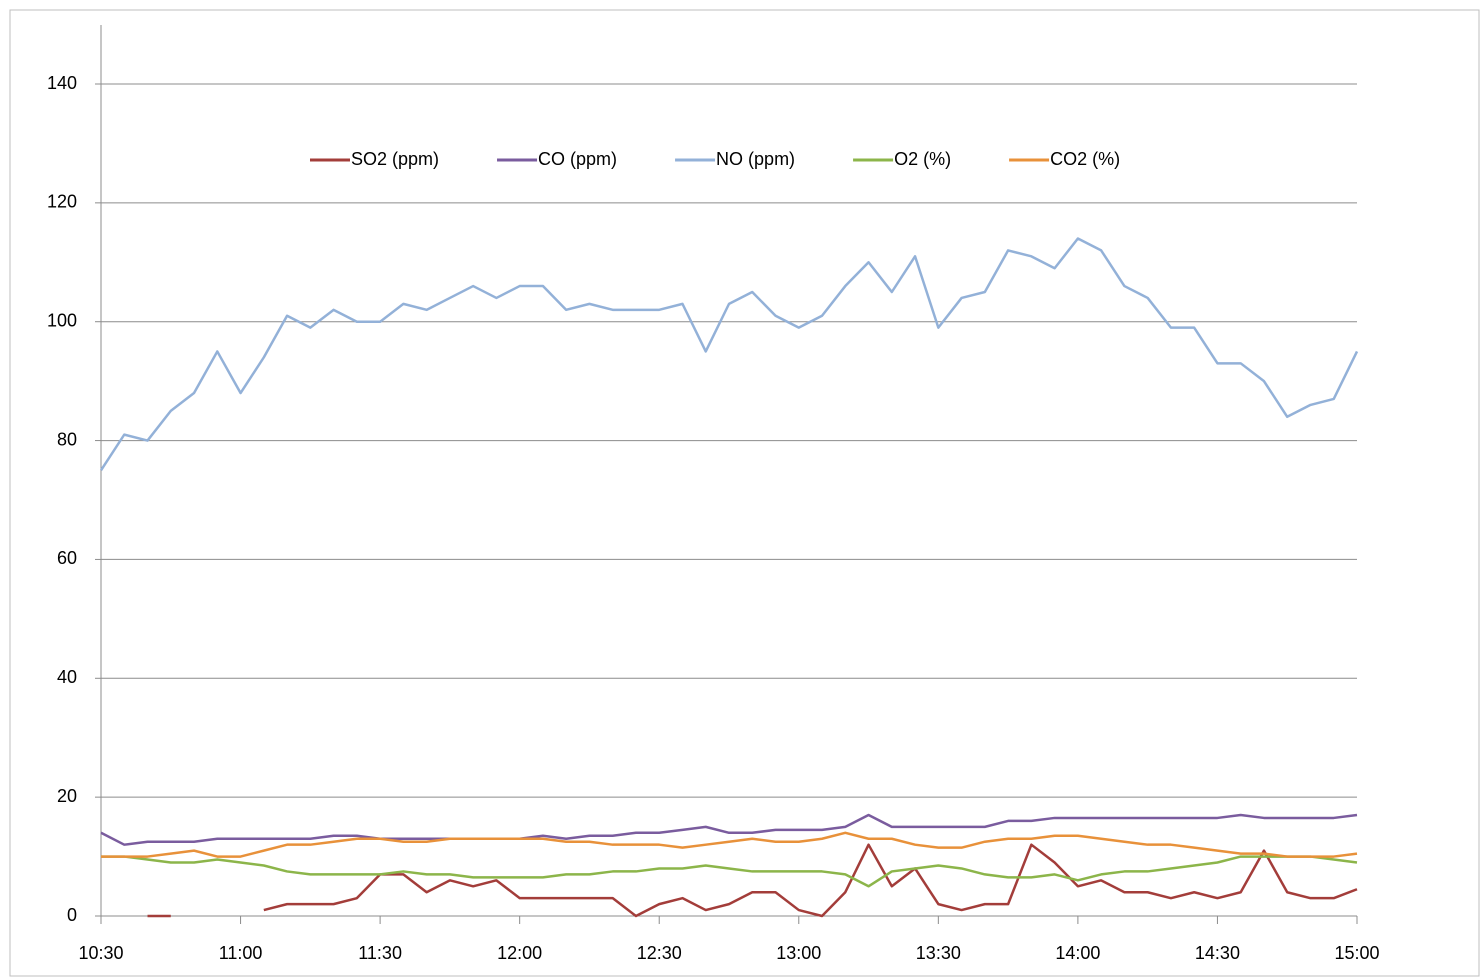 The image size is (1480, 977). What do you see at coordinates (67, 677) in the screenshot?
I see `y-tick-label: 40` at bounding box center [67, 677].